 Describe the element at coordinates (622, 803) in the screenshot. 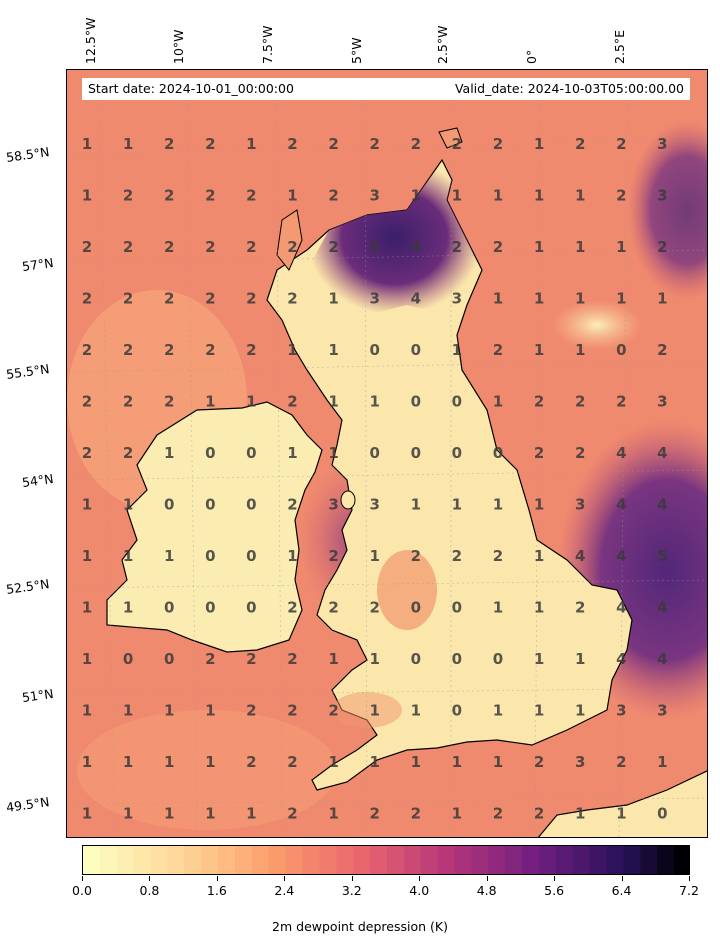

I see `france-coast` at that location.